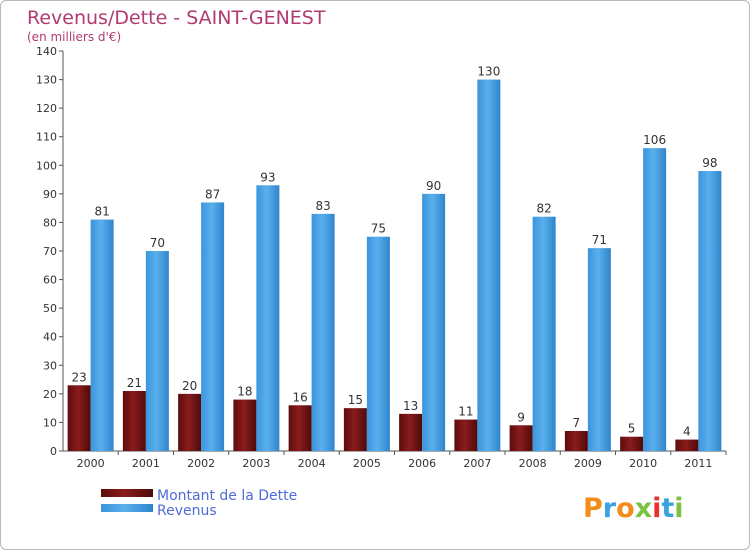 This screenshot has width=750, height=550. I want to click on data-label: 81, so click(101, 212).